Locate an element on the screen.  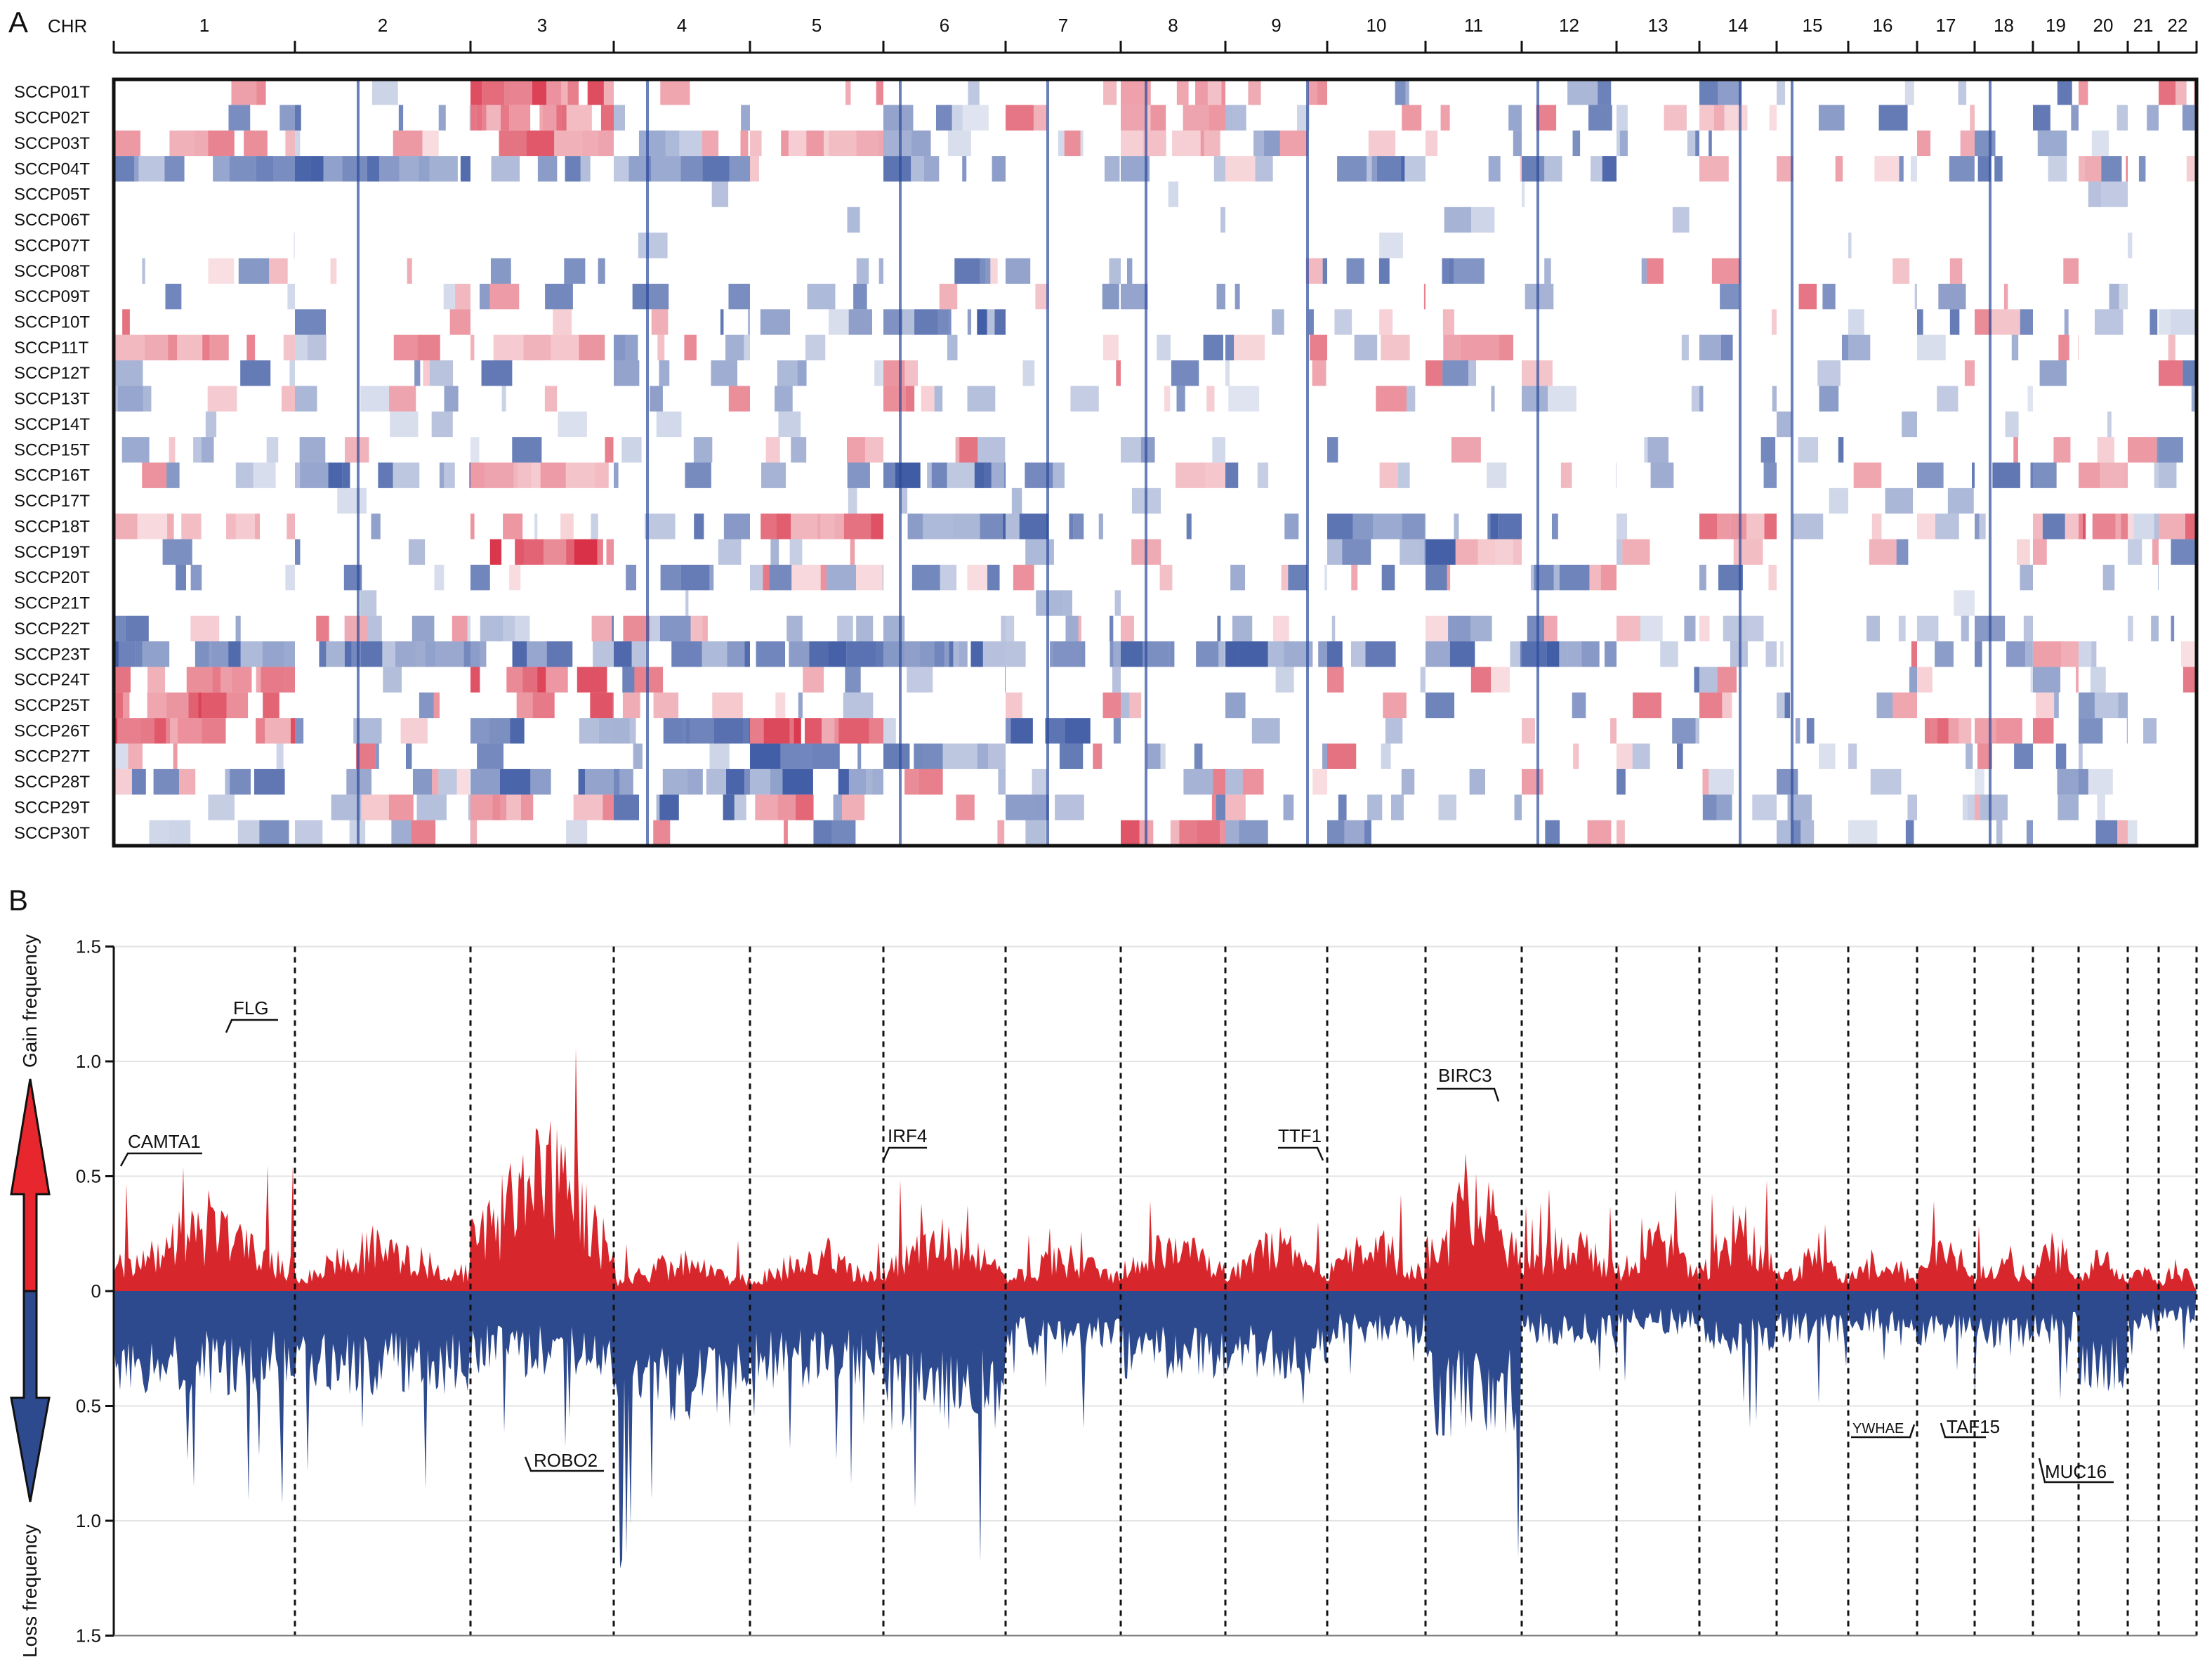
chr-label-18: 18 is located at coordinates (2004, 25).